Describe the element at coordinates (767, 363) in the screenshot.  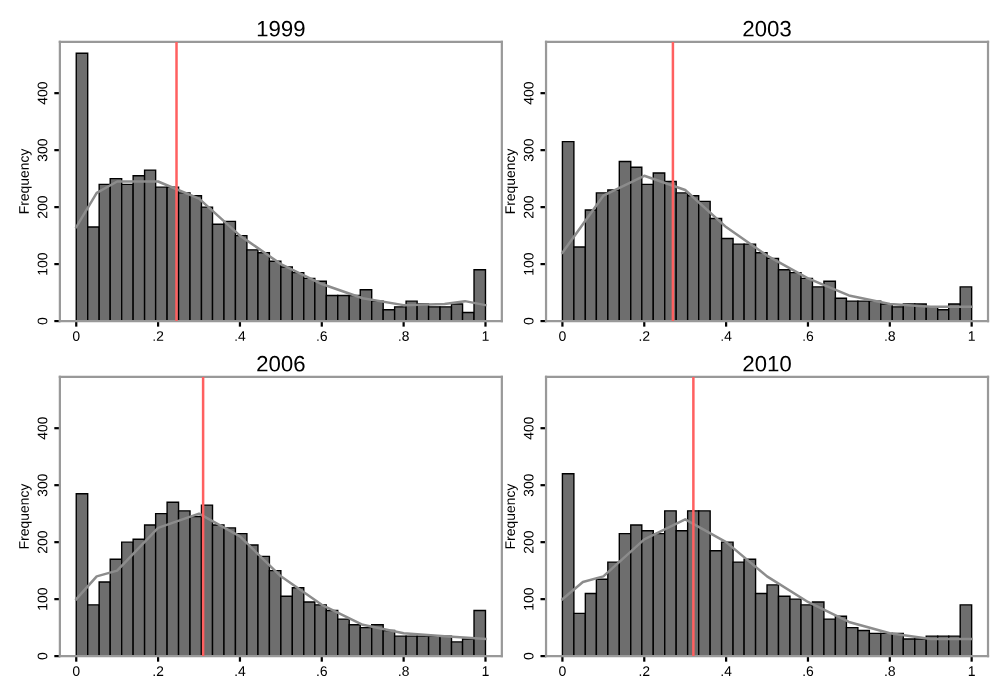
I see `chart-title: 2010` at that location.